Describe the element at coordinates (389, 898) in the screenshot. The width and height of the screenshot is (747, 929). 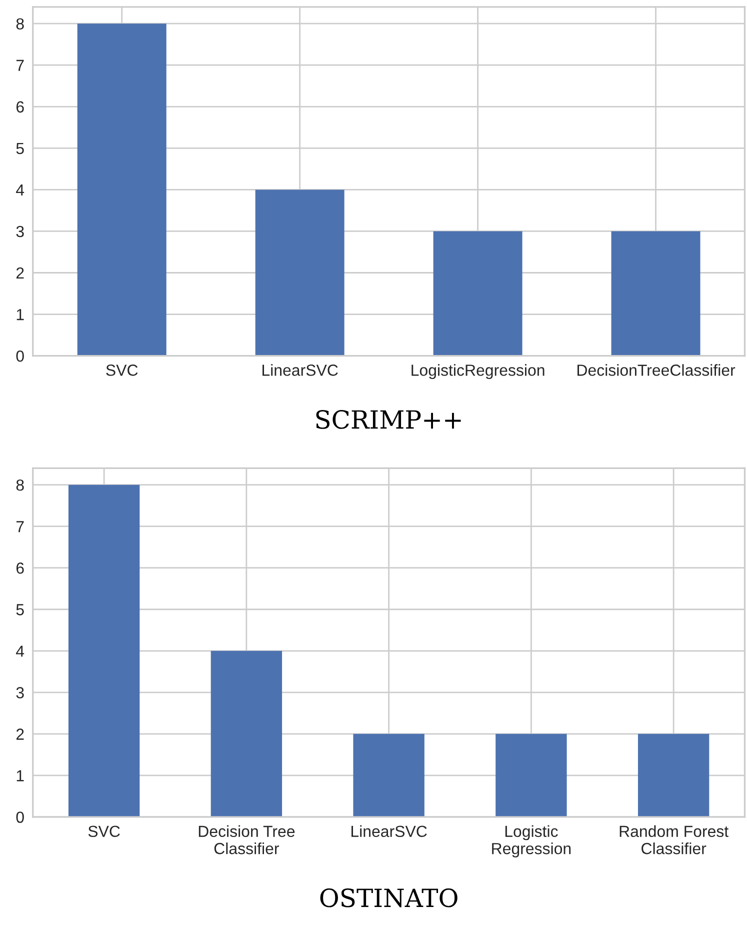
I see `x-axis-title: OSTINATO` at that location.